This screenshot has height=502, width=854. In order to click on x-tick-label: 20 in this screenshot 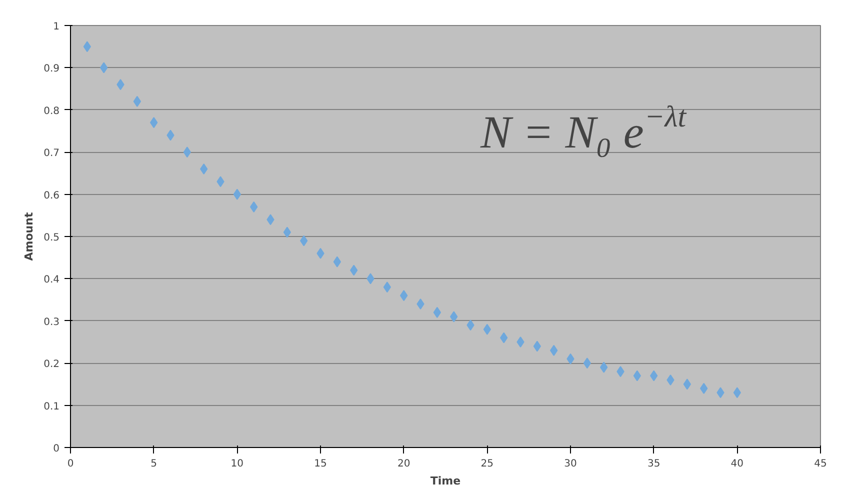, I will do `click(403, 464)`.